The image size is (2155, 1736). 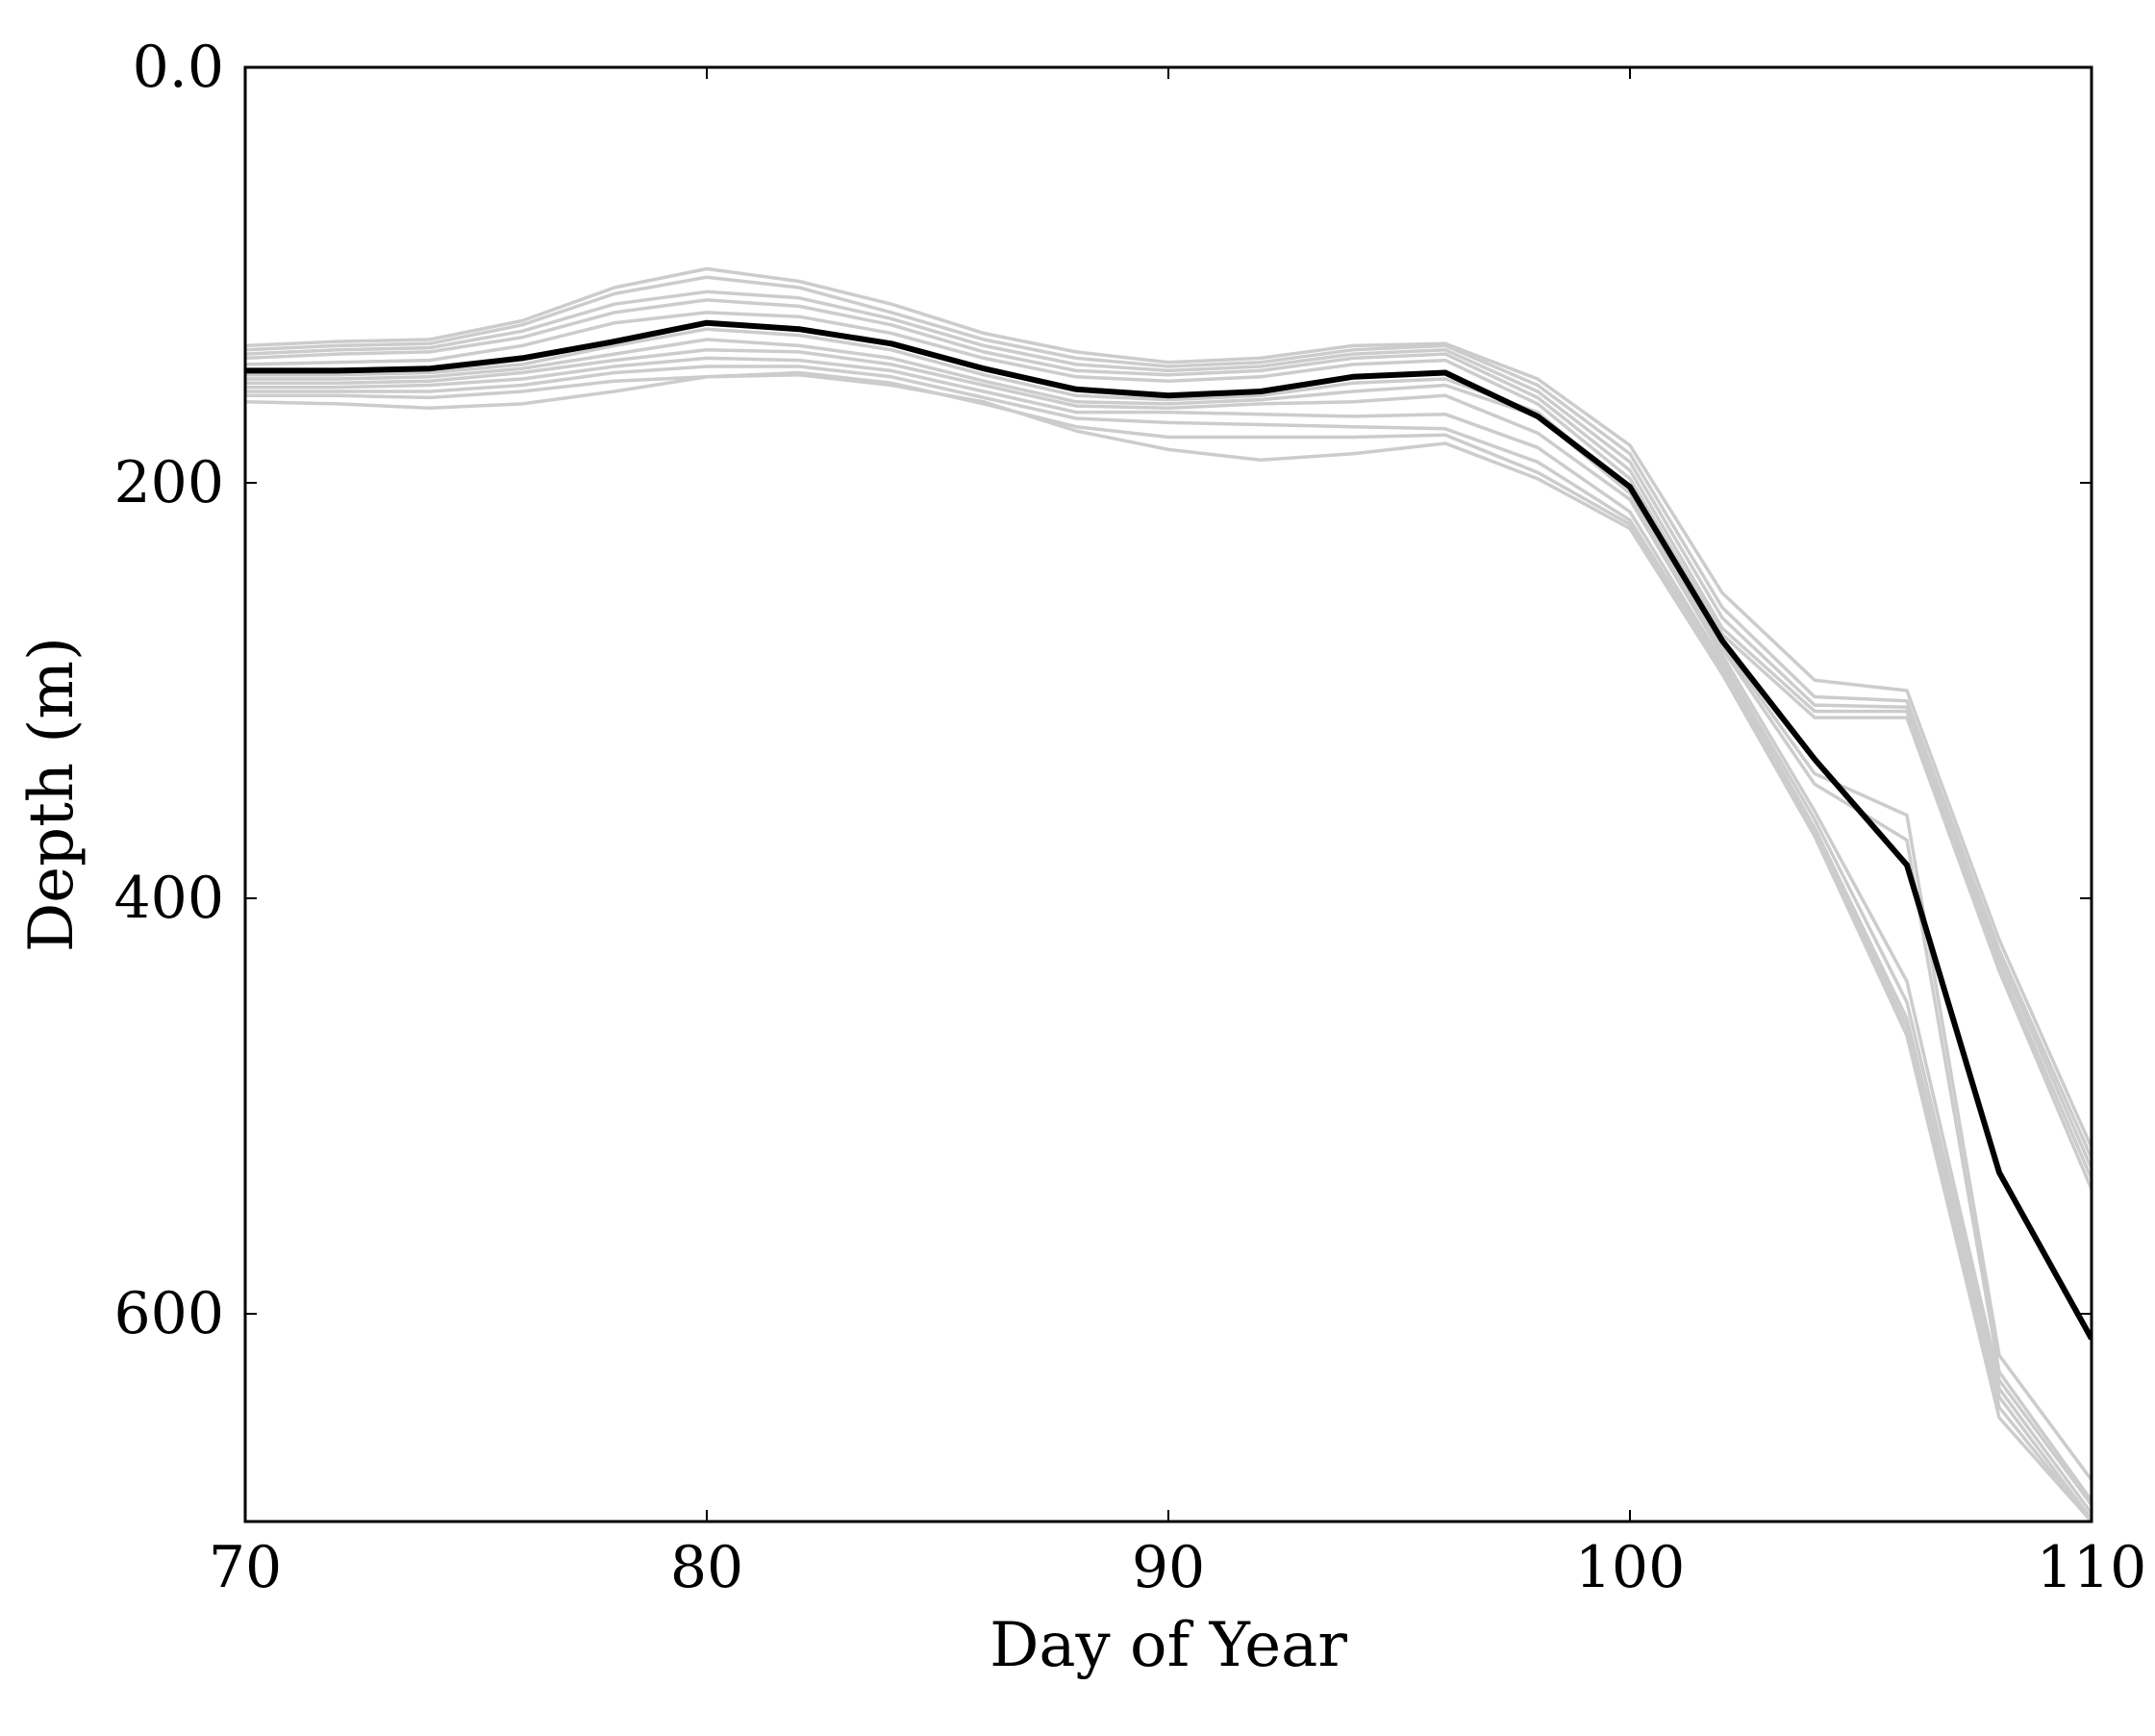 What do you see at coordinates (2092, 1567) in the screenshot?
I see `x-tick-label-110: 110` at bounding box center [2092, 1567].